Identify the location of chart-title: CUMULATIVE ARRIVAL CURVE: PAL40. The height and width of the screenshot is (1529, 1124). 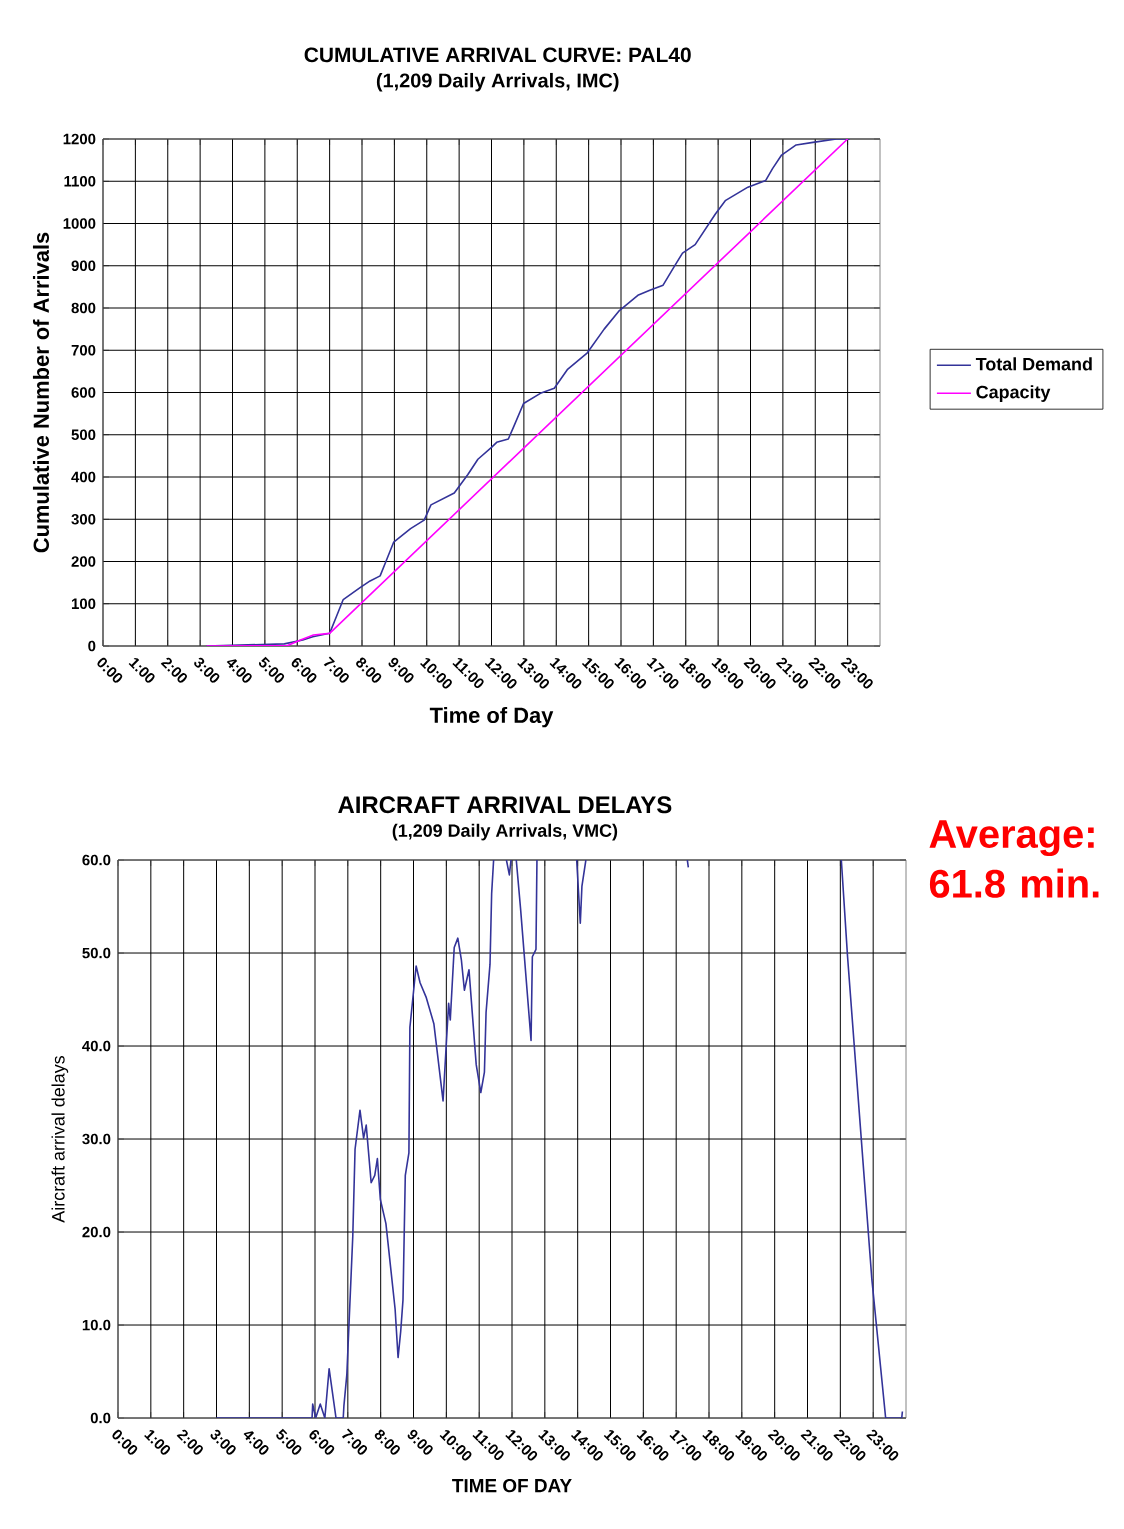
(497, 55).